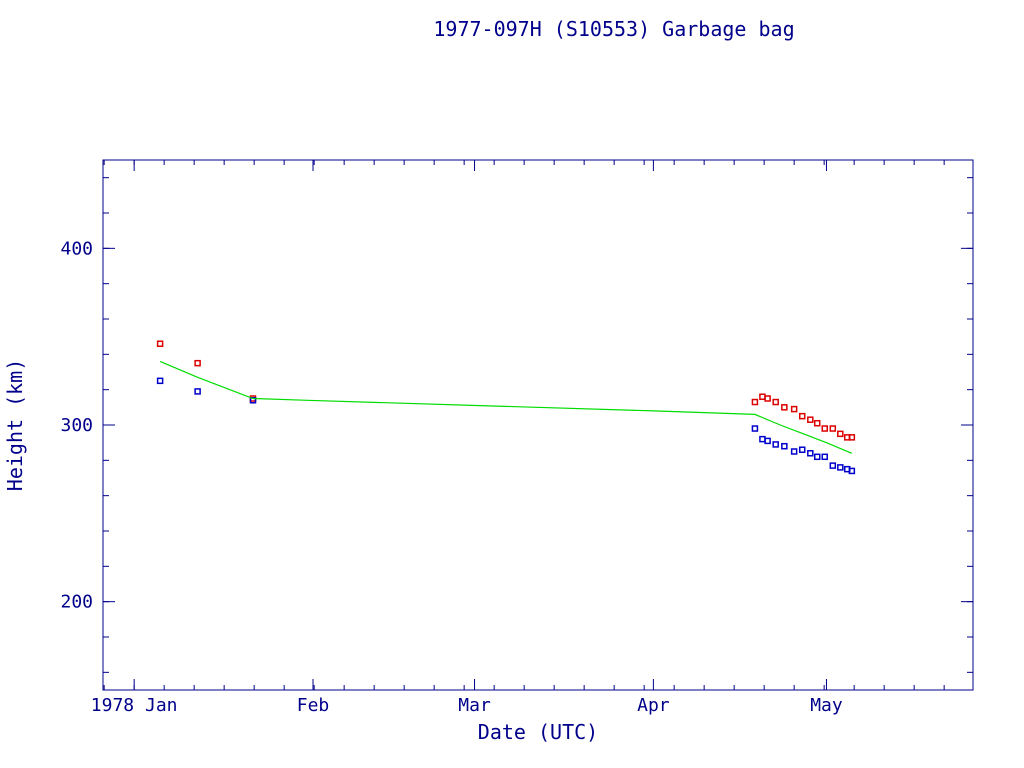 This screenshot has width=1024, height=768. I want to click on x-tick-label: 1978 Jan, so click(134, 705).